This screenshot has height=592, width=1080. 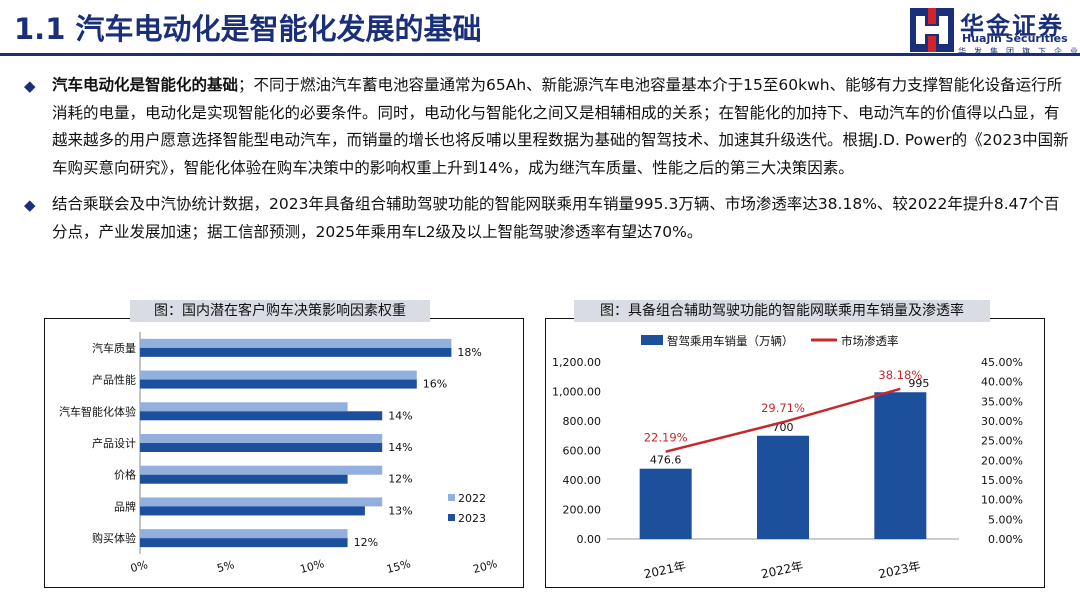 I want to click on category-label: 汽车智能化体验, so click(x=97, y=411).